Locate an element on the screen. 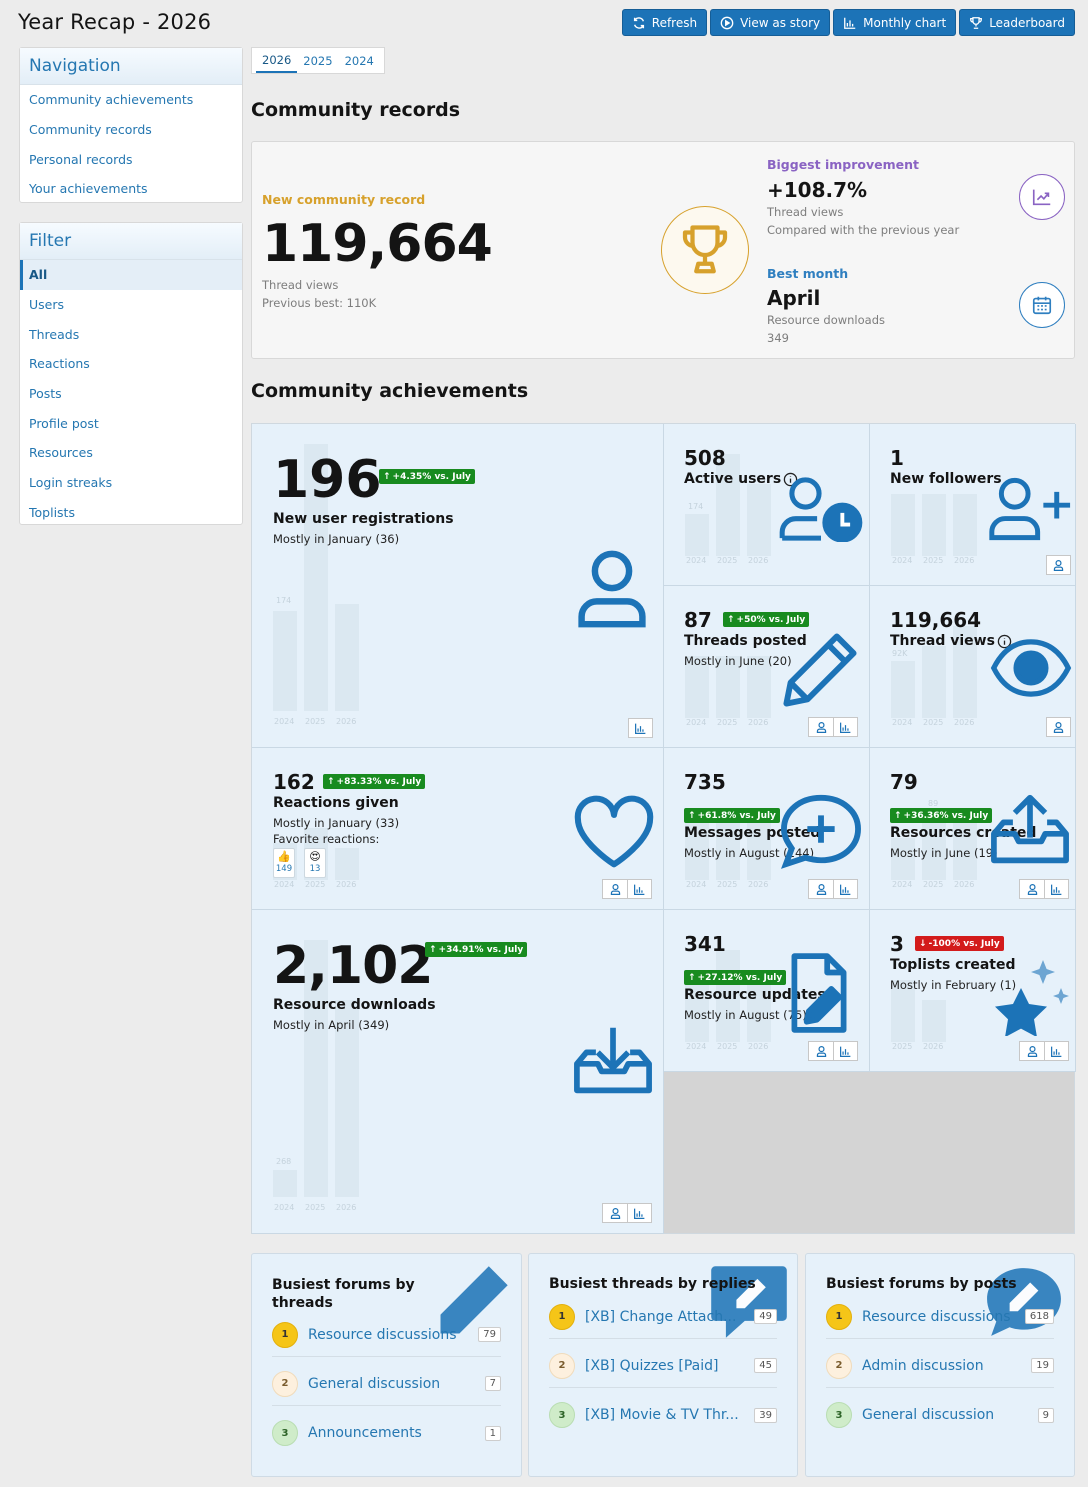 This screenshot has width=1088, height=1487. monthly-chart-button: Monthly chart is located at coordinates (895, 22).